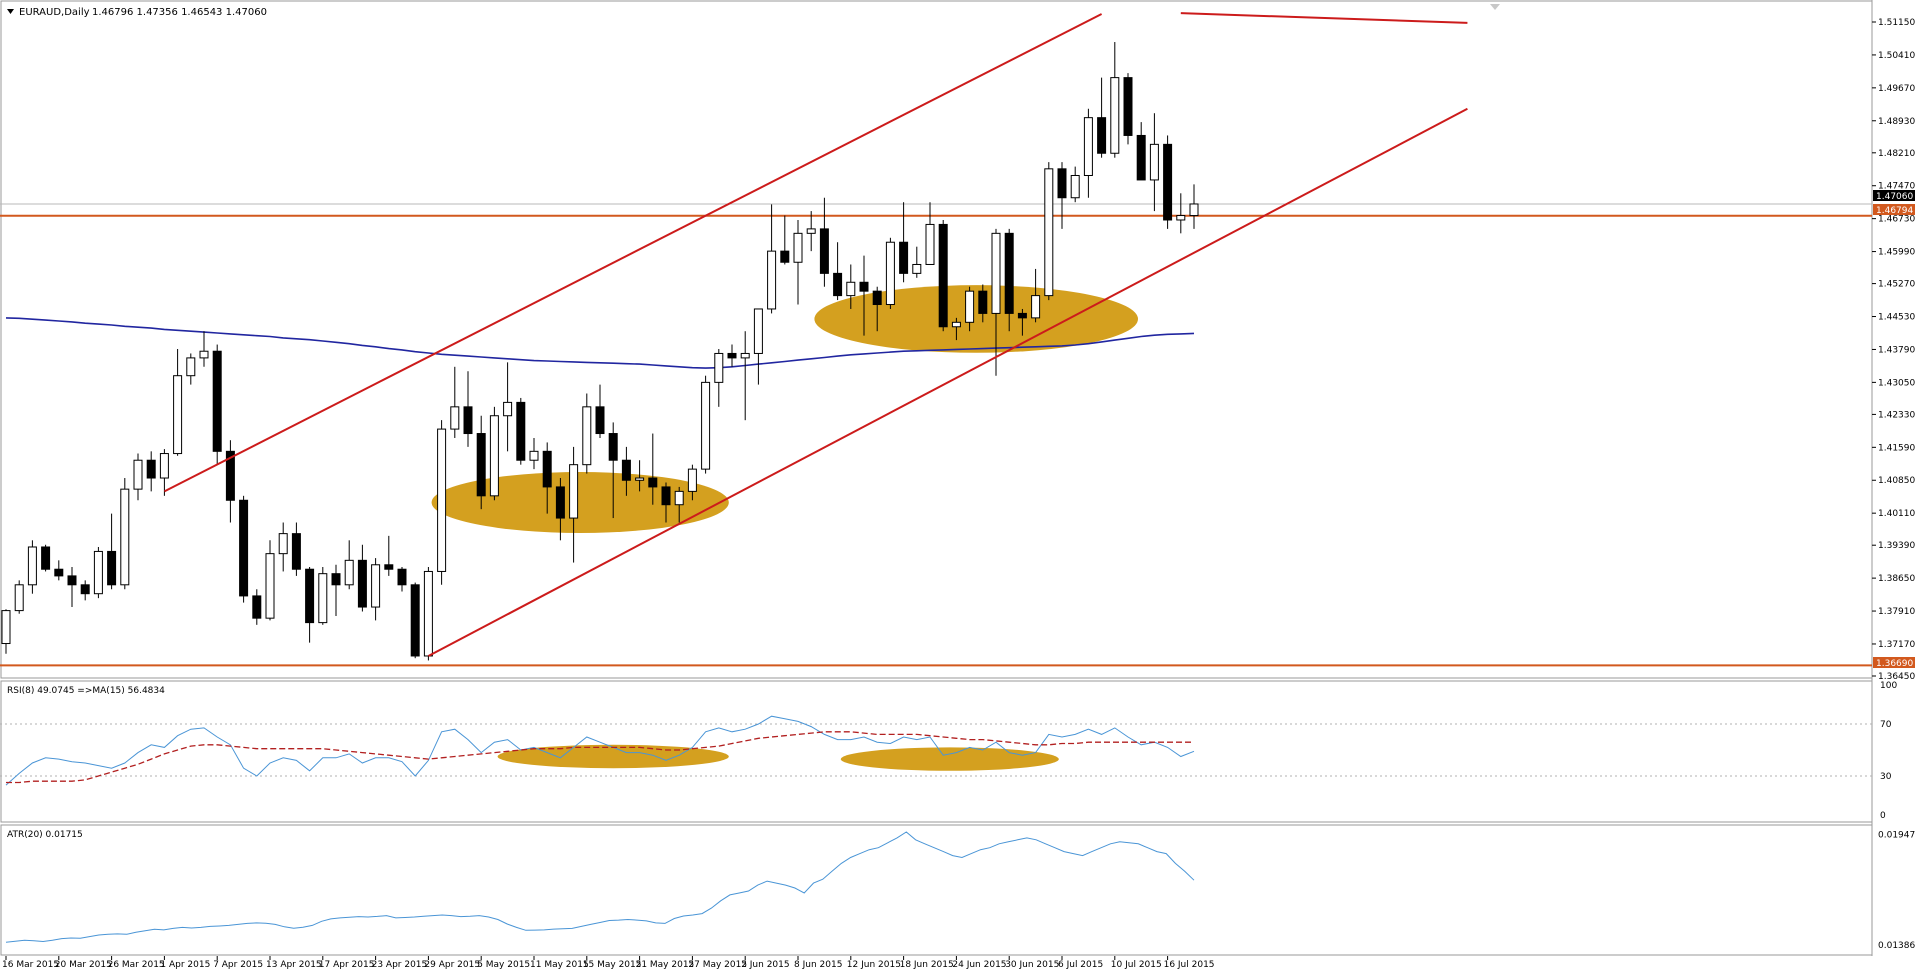 The width and height of the screenshot is (1916, 976). I want to click on rsi-tick-label: 30, so click(1886, 777).